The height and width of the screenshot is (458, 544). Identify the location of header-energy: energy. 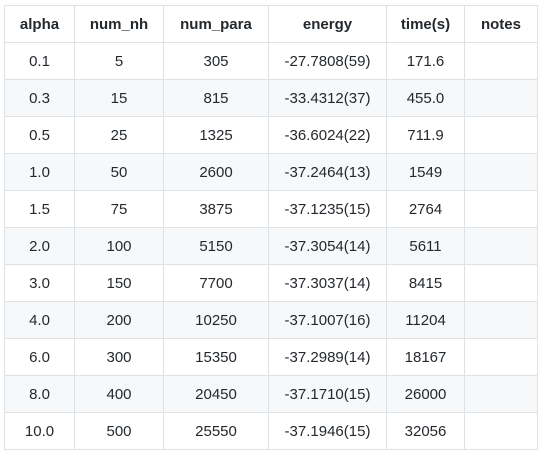
(327, 24).